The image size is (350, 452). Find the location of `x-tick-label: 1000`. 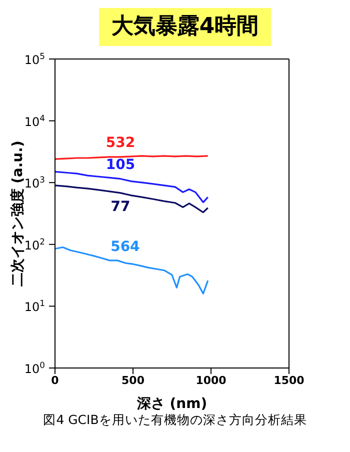

x-tick-label: 1000 is located at coordinates (211, 380).